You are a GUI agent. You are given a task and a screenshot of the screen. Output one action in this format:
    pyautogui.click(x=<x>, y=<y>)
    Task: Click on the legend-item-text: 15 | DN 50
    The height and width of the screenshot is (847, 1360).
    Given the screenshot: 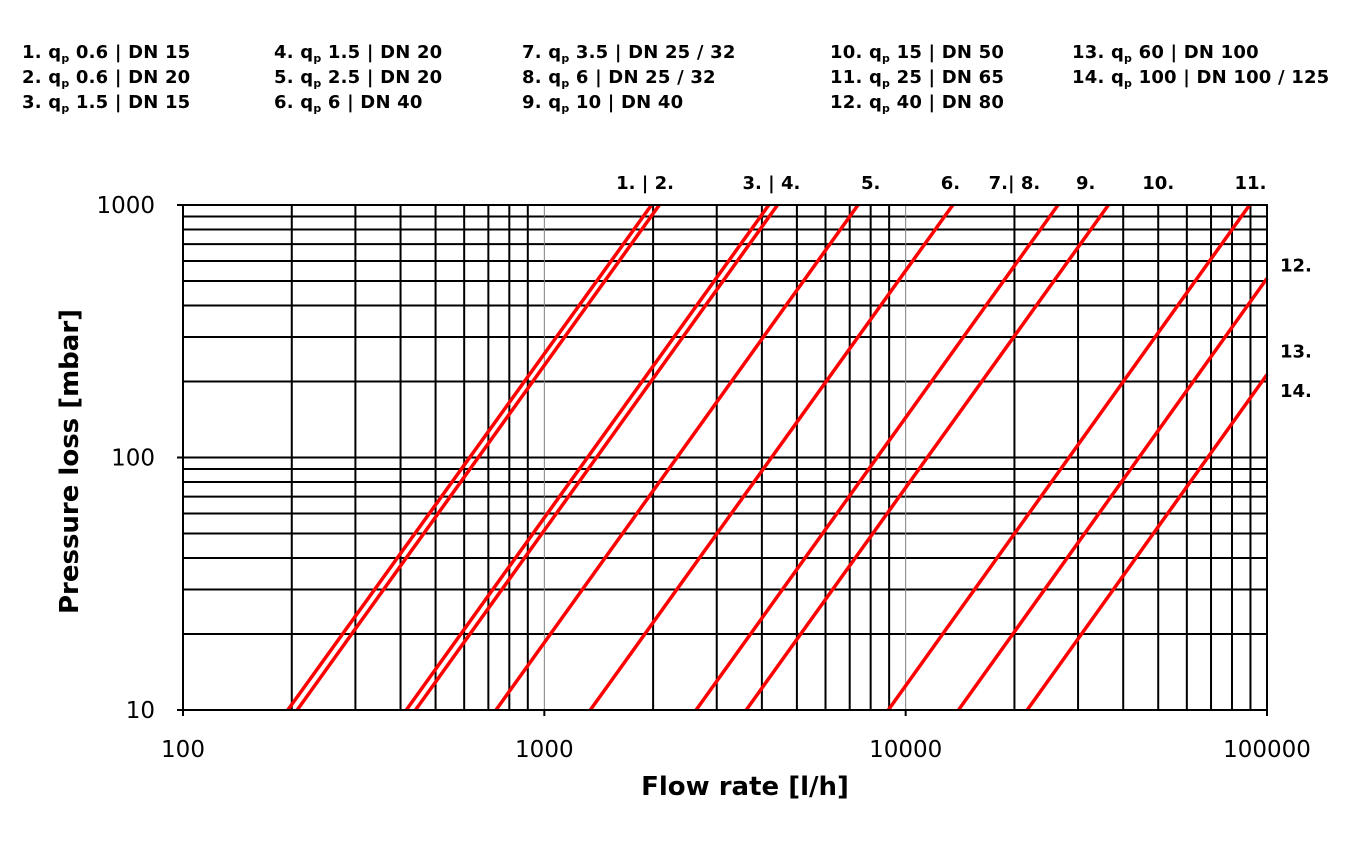 What is the action you would take?
    pyautogui.click(x=947, y=52)
    